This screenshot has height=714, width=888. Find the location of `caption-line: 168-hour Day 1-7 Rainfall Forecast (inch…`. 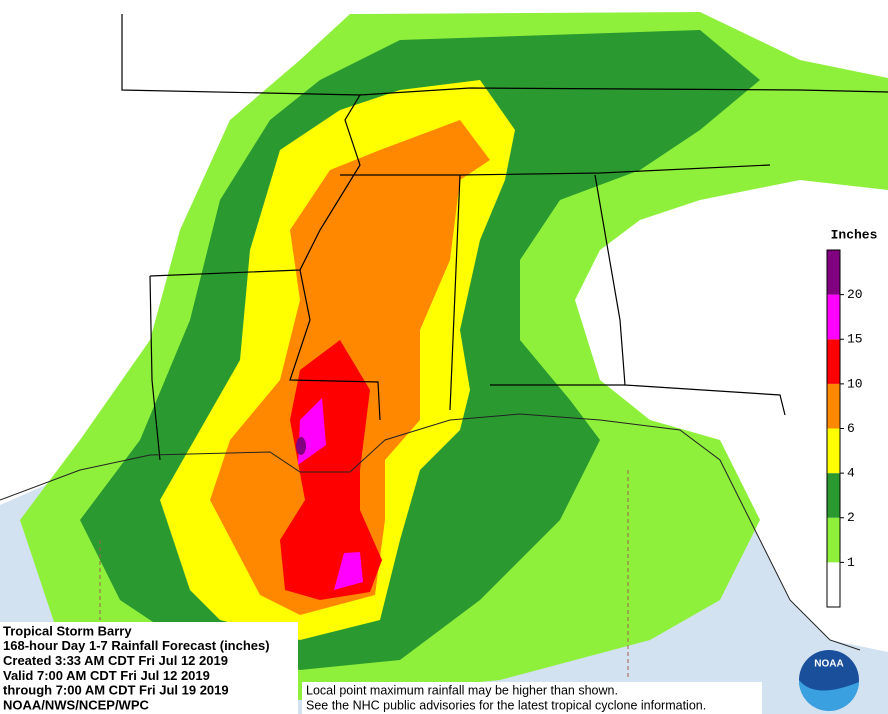

caption-line: 168-hour Day 1-7 Rainfall Forecast (inch… is located at coordinates (136, 645).